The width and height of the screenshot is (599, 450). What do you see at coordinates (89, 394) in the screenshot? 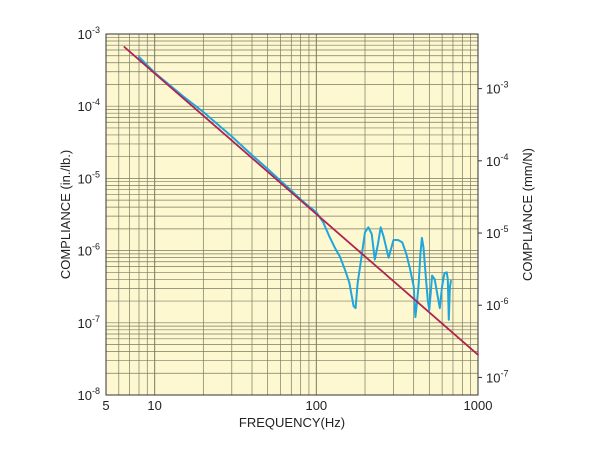
I see `y-tick-label: 10⁻⁸` at bounding box center [89, 394].